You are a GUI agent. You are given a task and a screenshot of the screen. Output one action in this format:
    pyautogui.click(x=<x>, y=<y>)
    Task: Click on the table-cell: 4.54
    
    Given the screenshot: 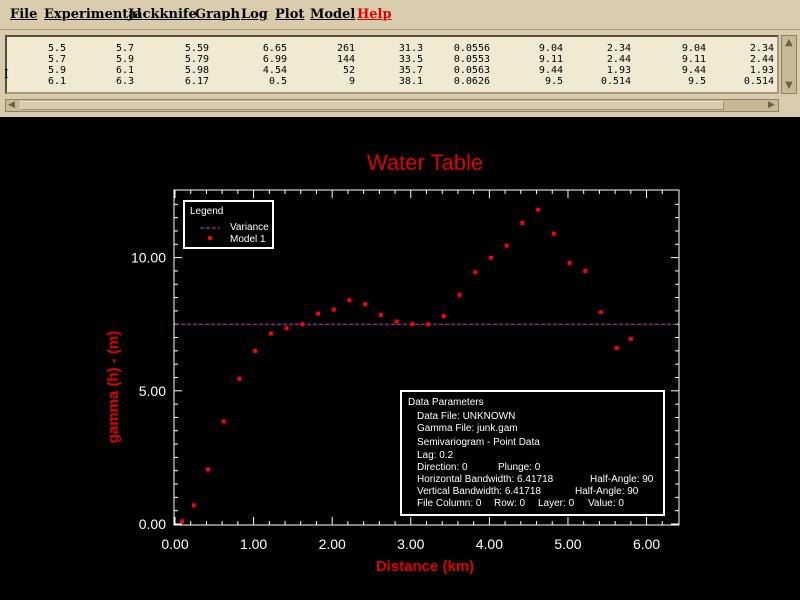 What is the action you would take?
    pyautogui.click(x=274, y=70)
    